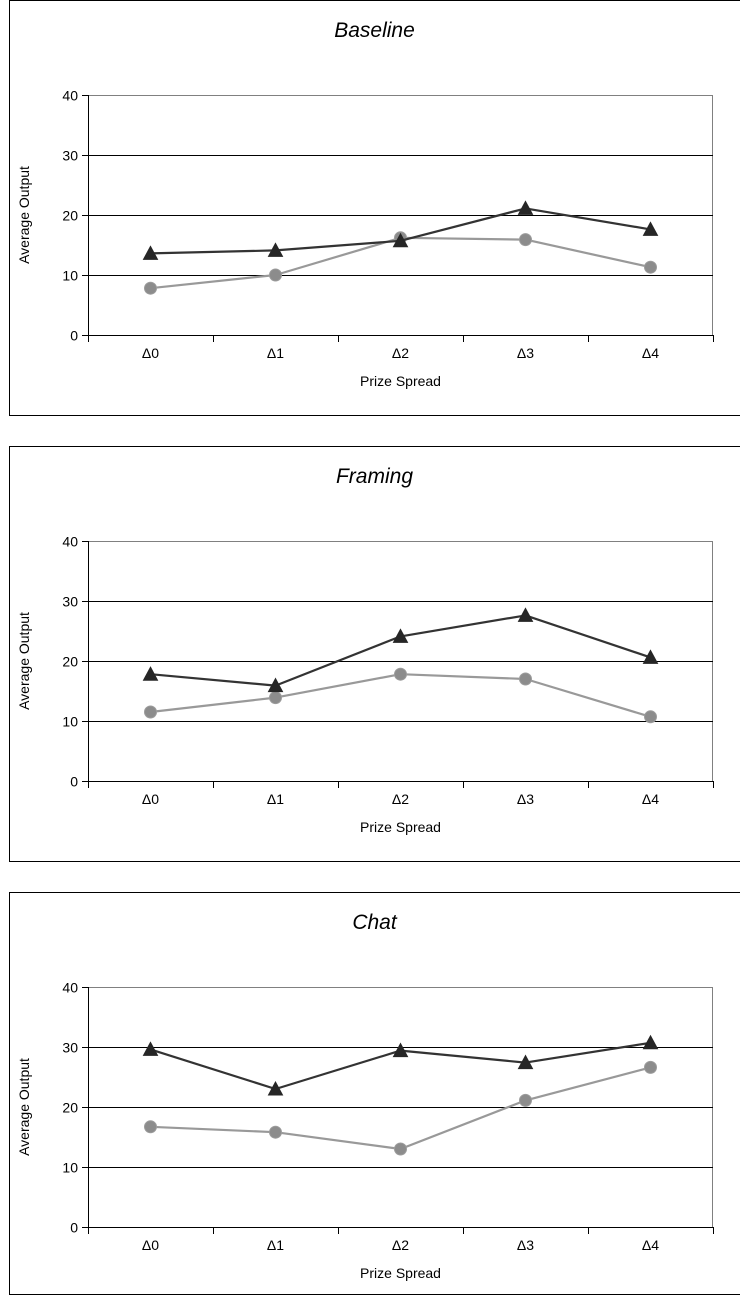 Image resolution: width=741 pixels, height=1295 pixels. Describe the element at coordinates (375, 922) in the screenshot. I see `chart-title: Chat` at that location.